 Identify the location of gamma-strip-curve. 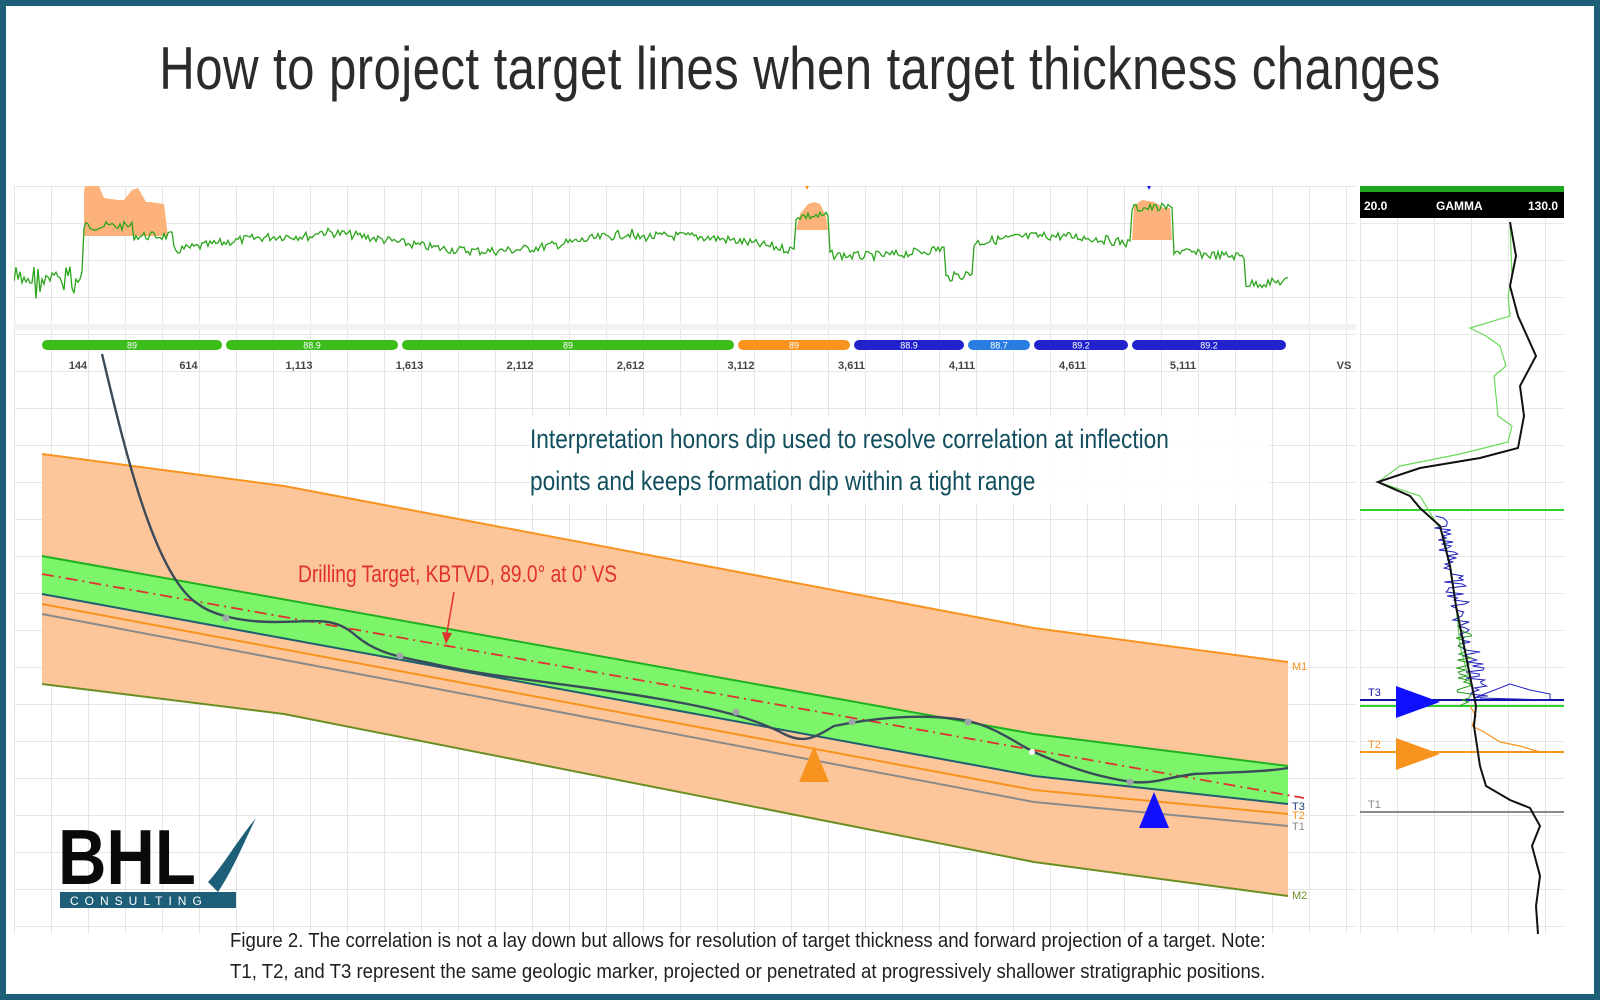
(651, 250).